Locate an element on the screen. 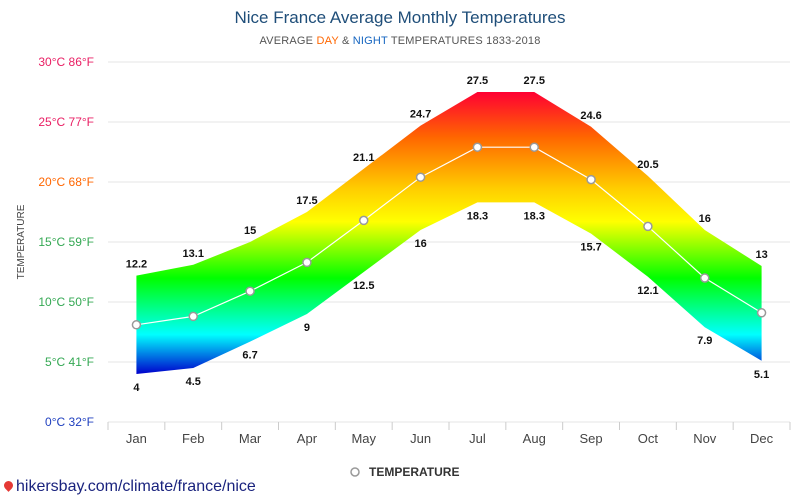 The width and height of the screenshot is (800, 500). x-tick-label: Oct is located at coordinates (648, 438).